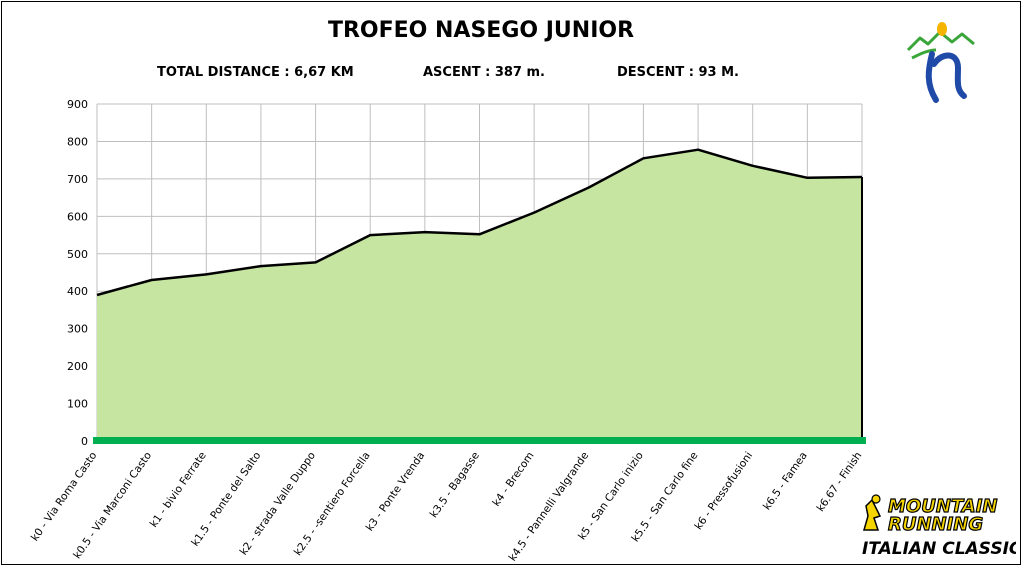 The image size is (1024, 568). What do you see at coordinates (785, 481) in the screenshot?
I see `x-tick-label: k6.5 - Famea` at bounding box center [785, 481].